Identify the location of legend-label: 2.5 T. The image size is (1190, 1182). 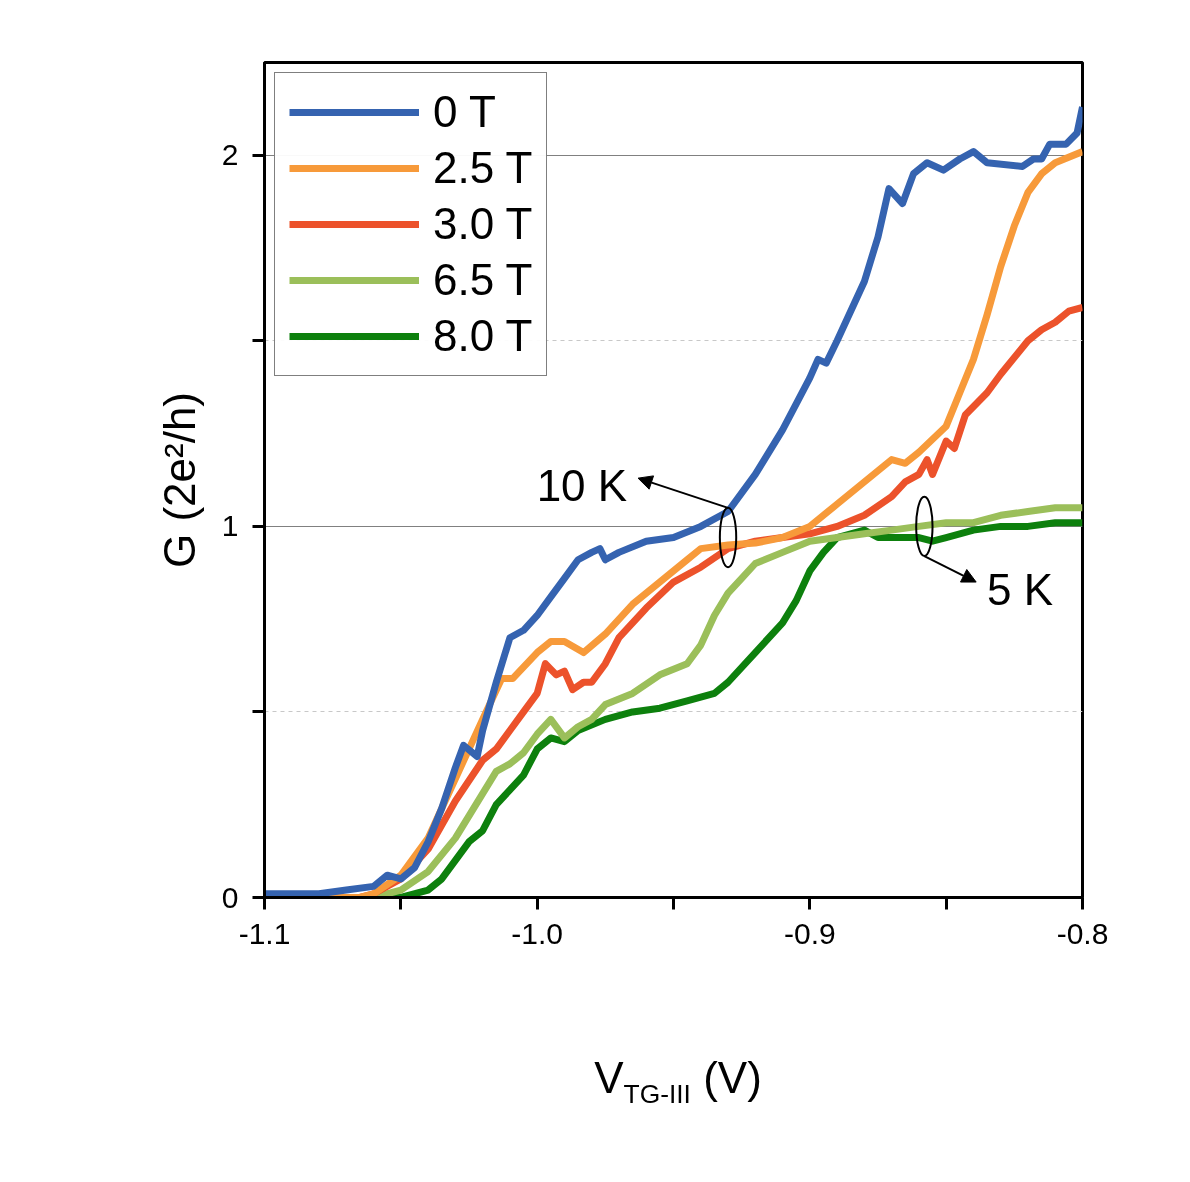
(483, 168).